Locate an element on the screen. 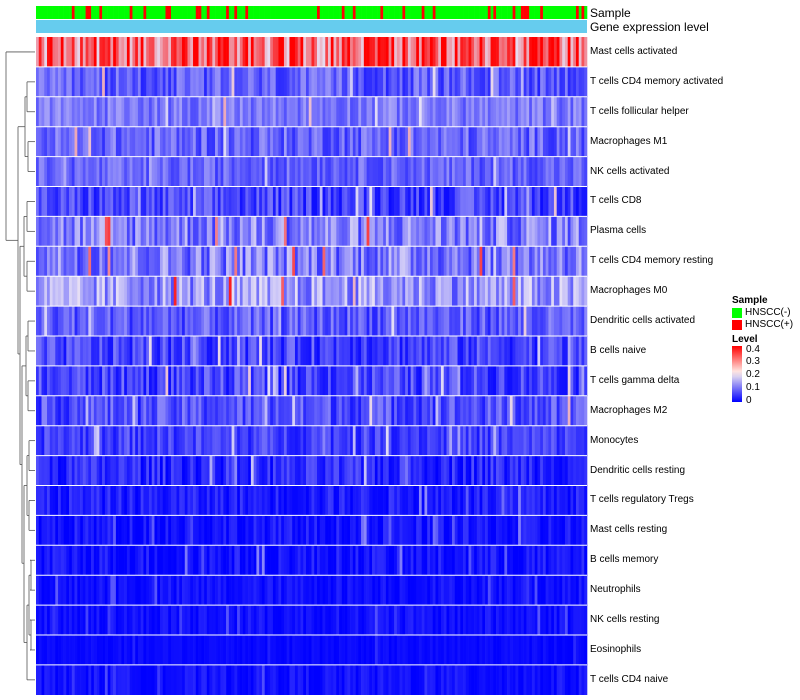 The image size is (800, 700). row-label-monocytes: Monocytes is located at coordinates (614, 440).